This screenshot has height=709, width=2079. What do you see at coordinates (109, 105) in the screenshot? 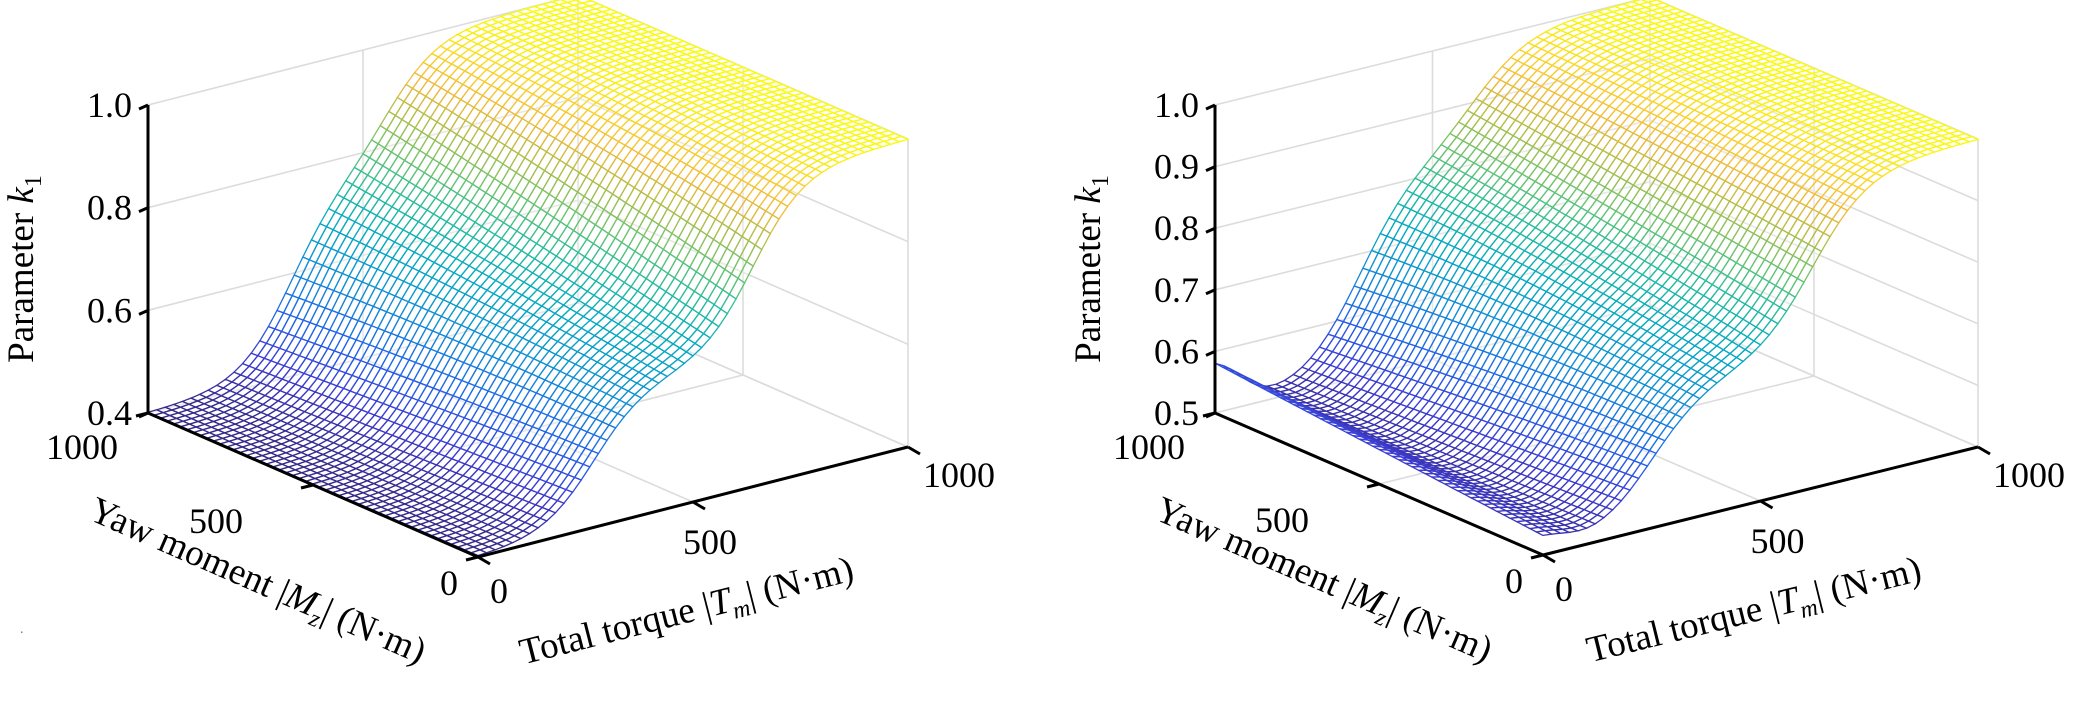
I see `z-tick-label: 1.0` at bounding box center [109, 105].